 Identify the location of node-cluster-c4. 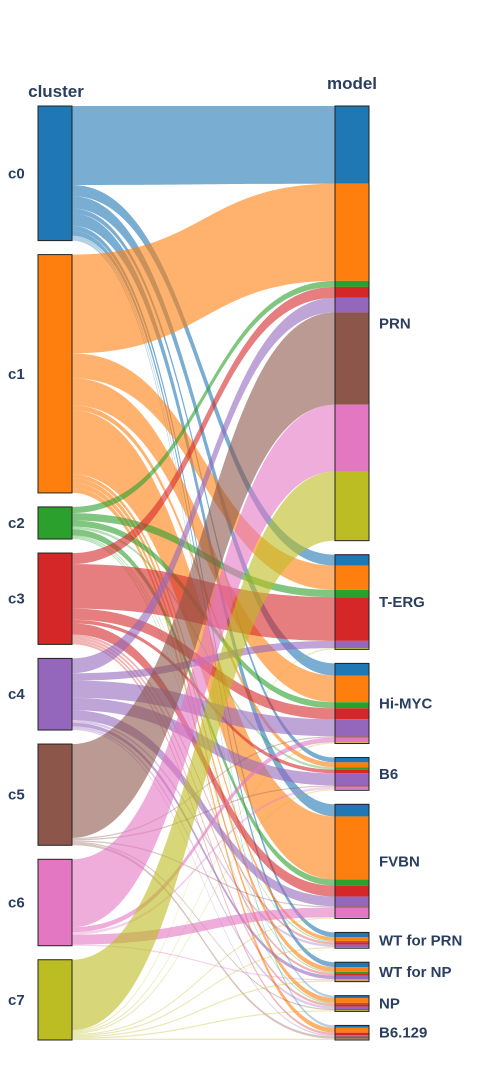
(55, 694).